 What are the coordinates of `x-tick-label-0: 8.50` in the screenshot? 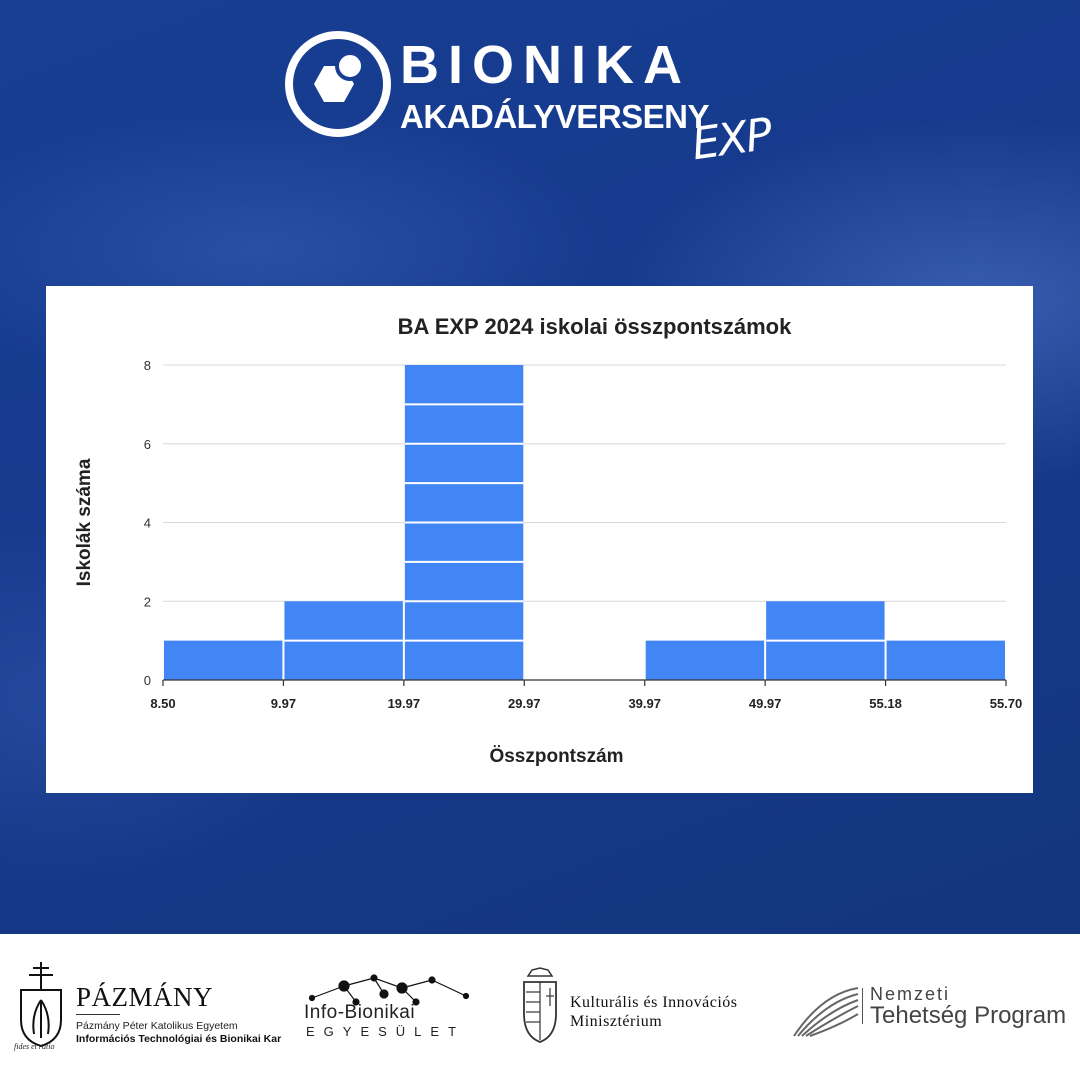 It's located at (162, 703).